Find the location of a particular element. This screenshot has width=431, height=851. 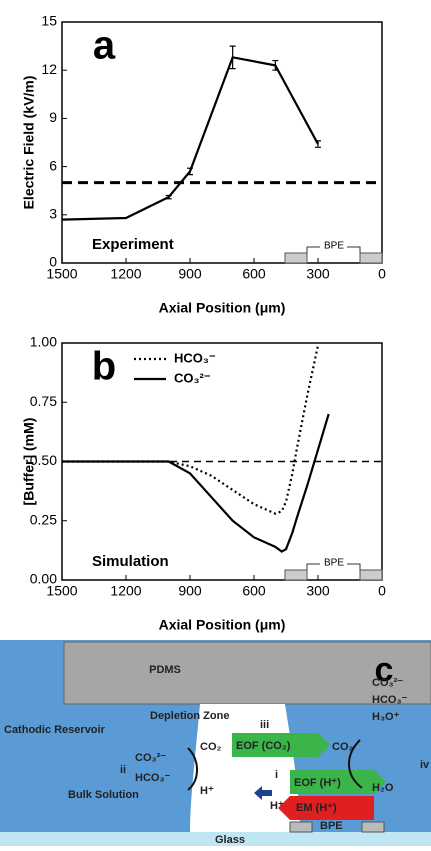

pdms-block is located at coordinates (247, 673).